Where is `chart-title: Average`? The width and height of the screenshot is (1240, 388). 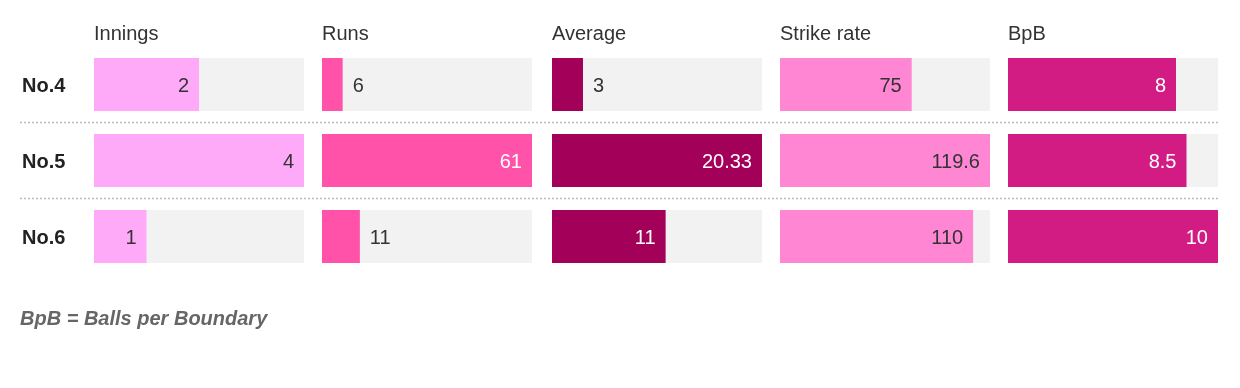 chart-title: Average is located at coordinates (589, 33).